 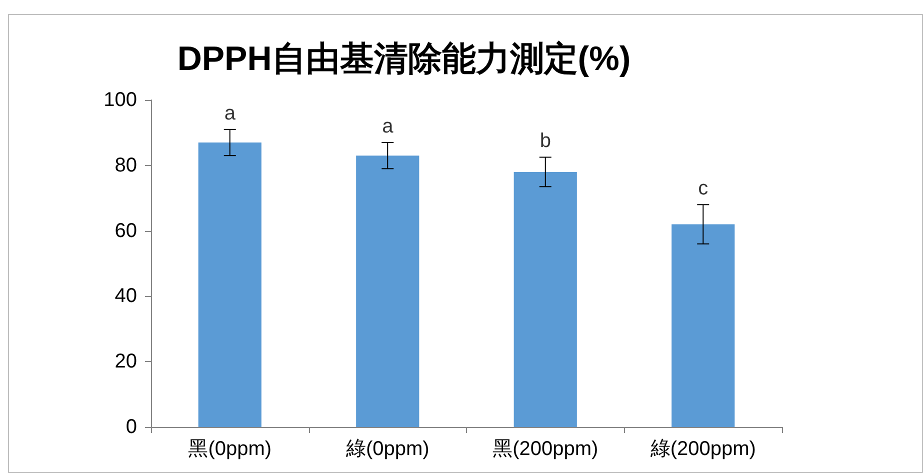 I want to click on annotation: c, so click(x=703, y=189).